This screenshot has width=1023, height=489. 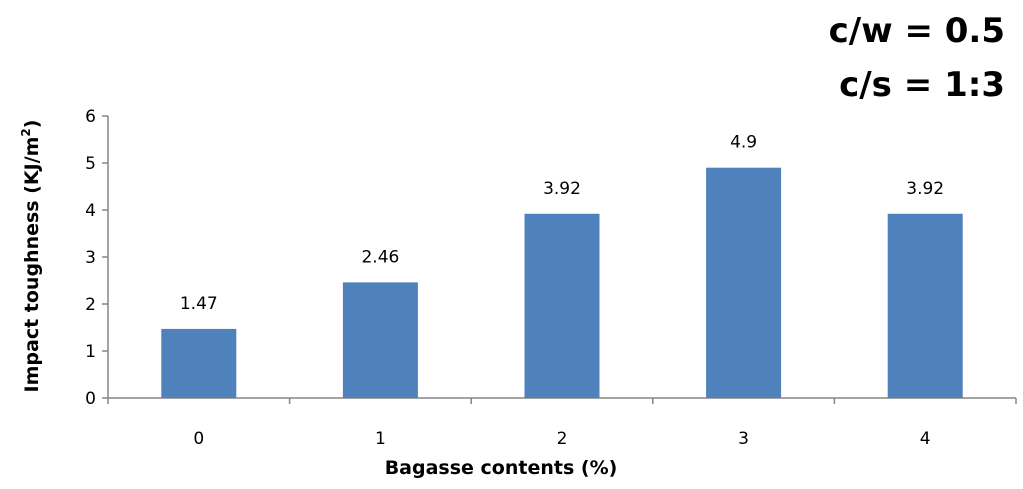 What do you see at coordinates (743, 439) in the screenshot?
I see `x-tick-label: 3` at bounding box center [743, 439].